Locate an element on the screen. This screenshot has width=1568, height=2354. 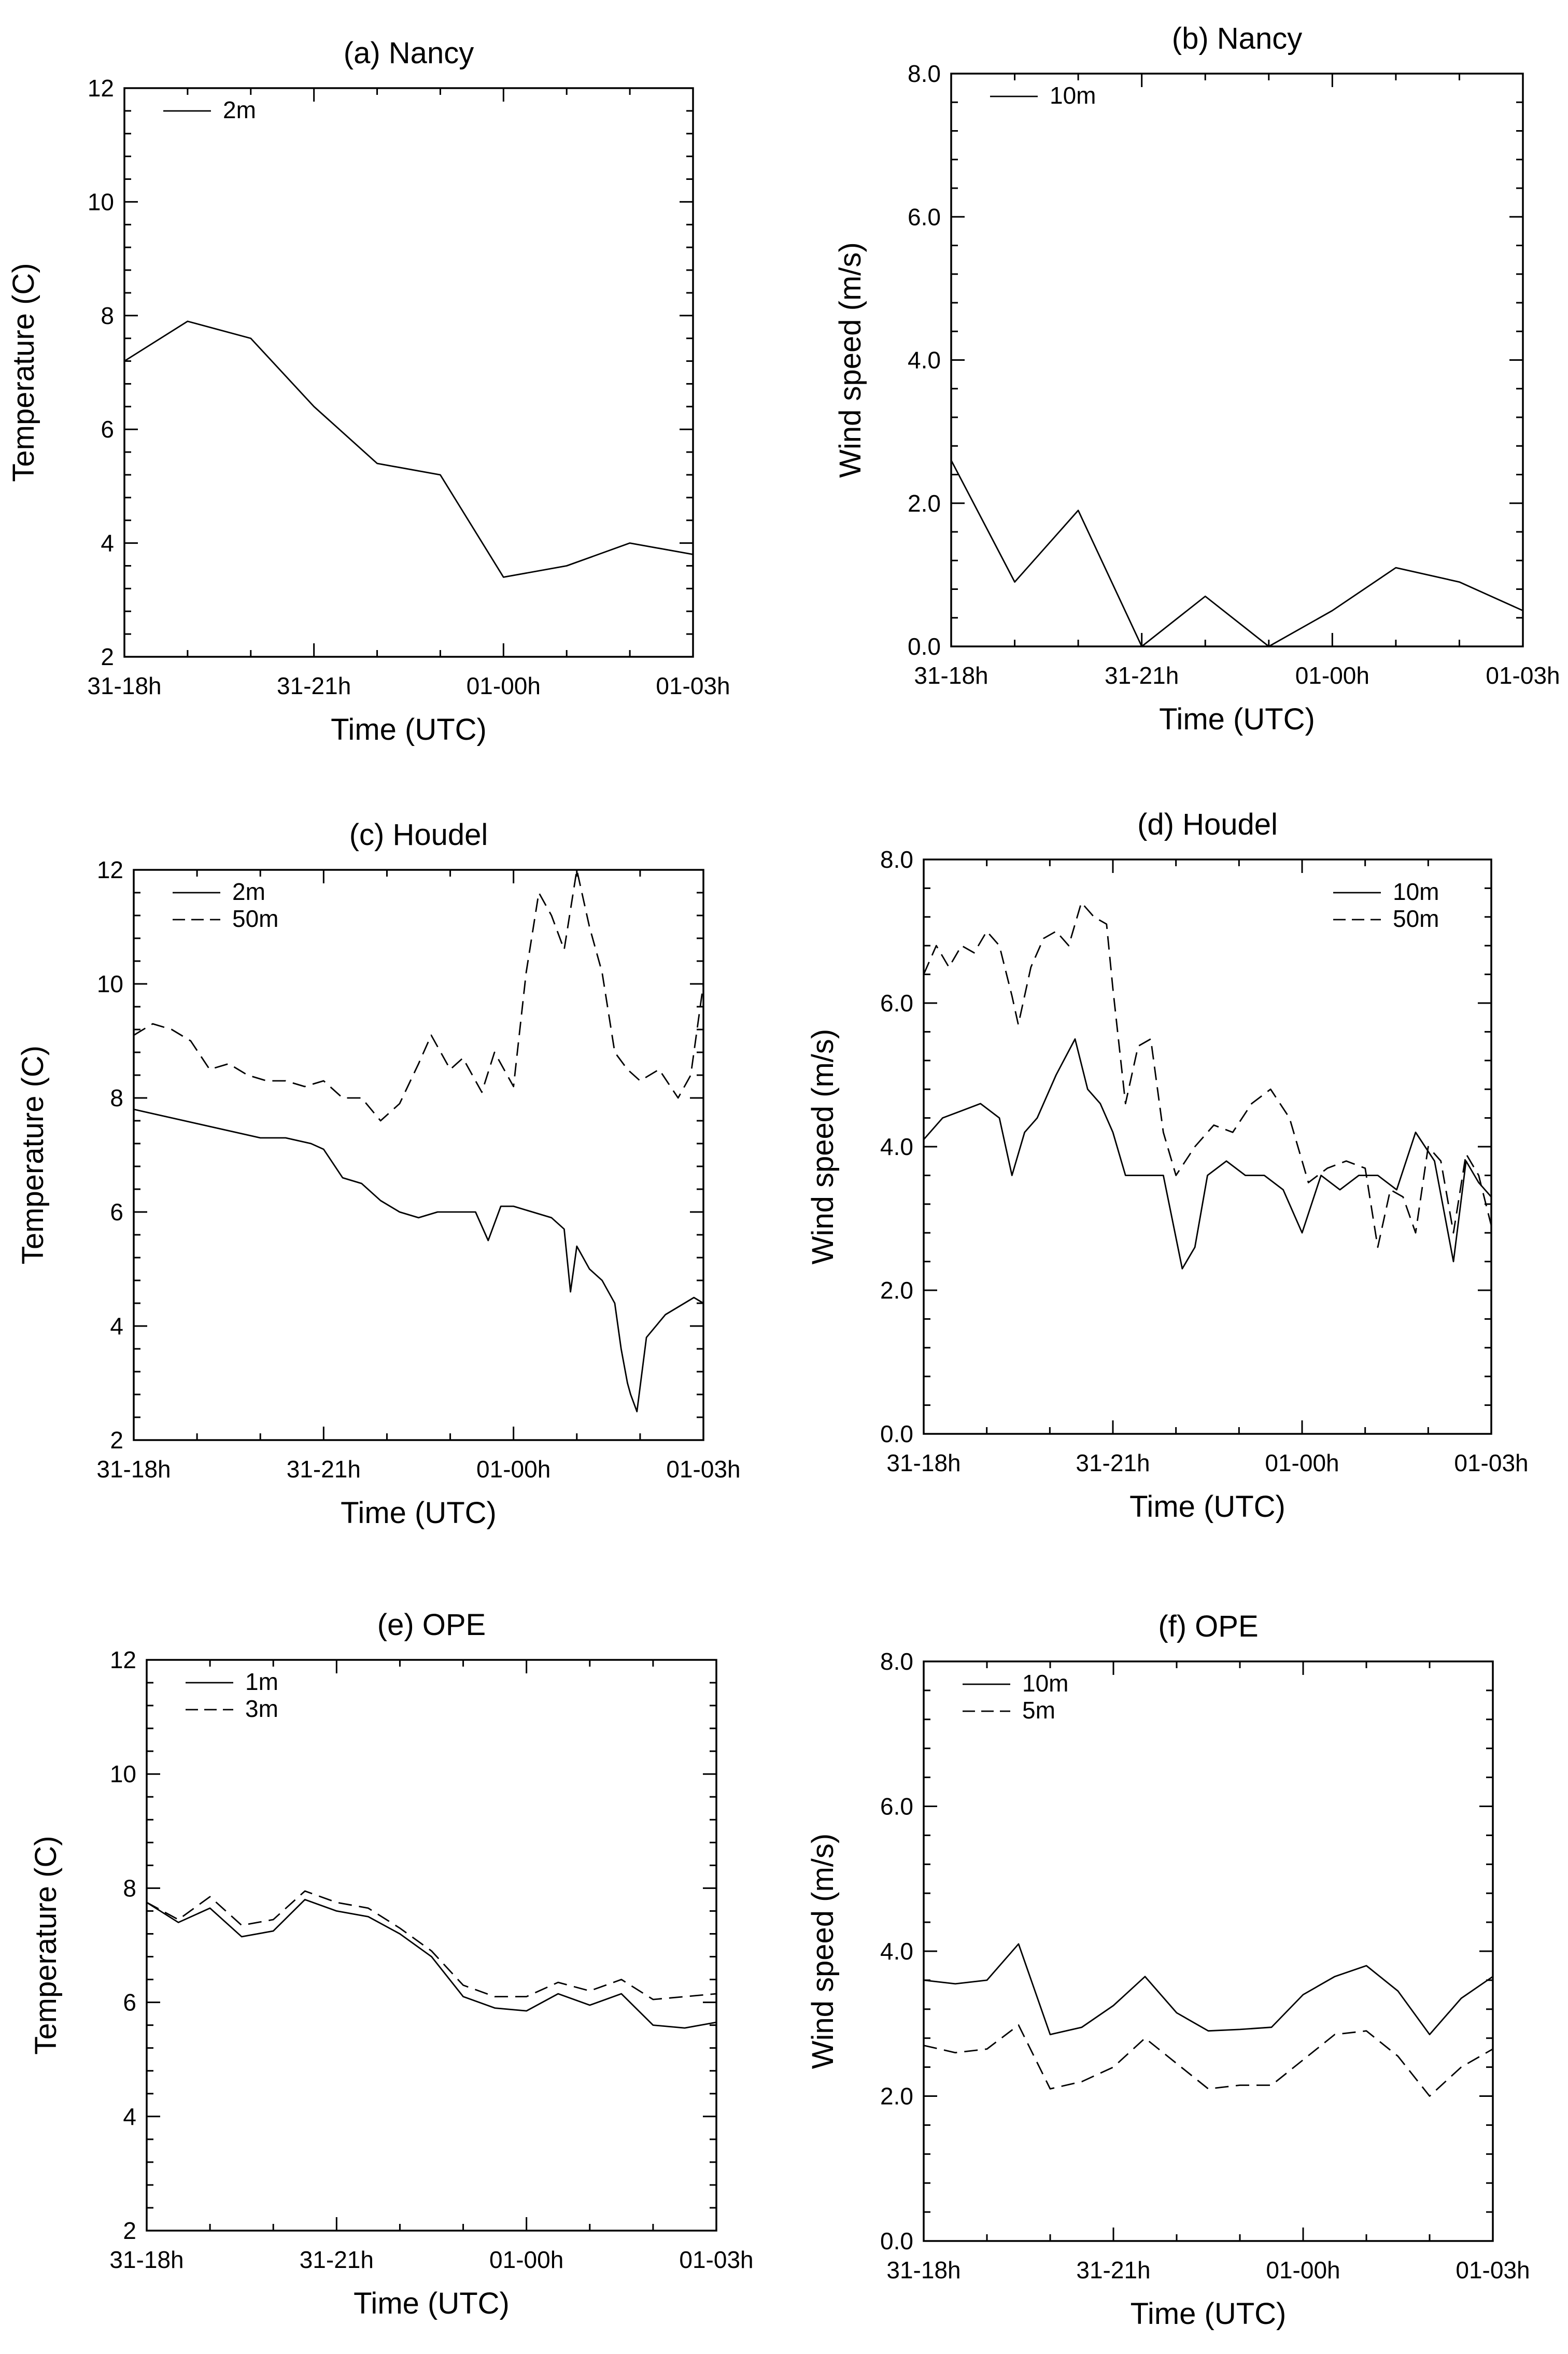
series-line-3m is located at coordinates (431, 1945).